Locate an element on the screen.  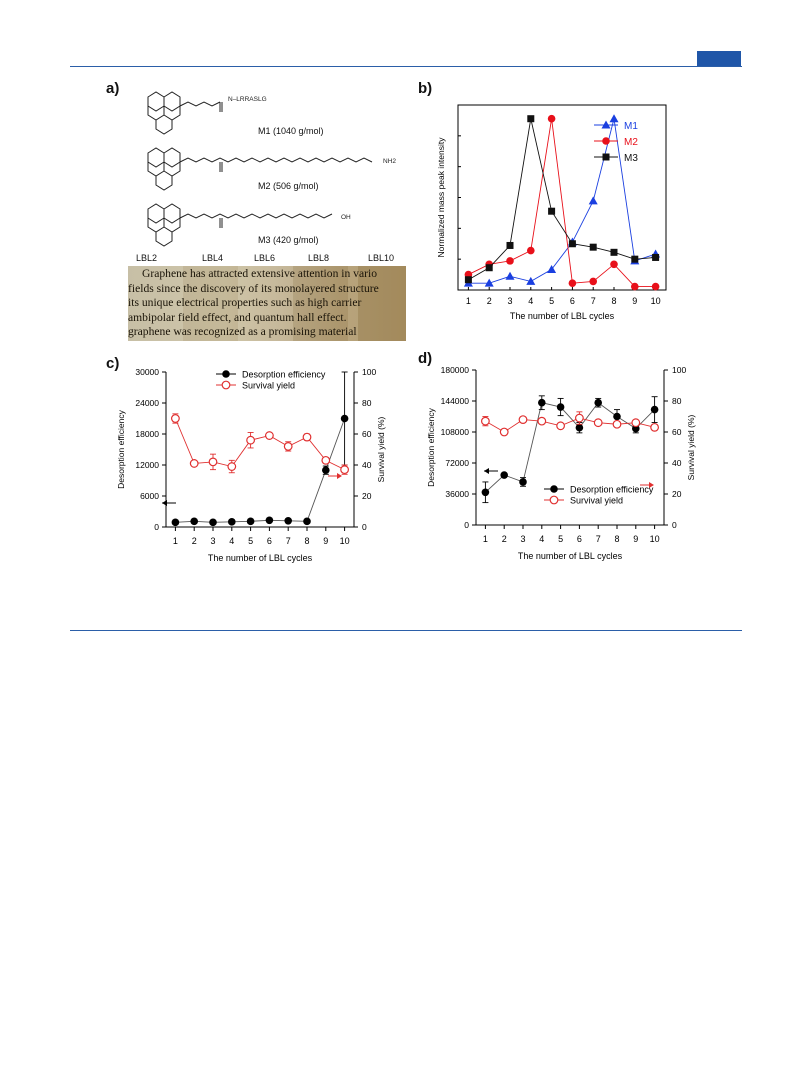
x-tick-label: 2 is located at coordinates (194, 541).